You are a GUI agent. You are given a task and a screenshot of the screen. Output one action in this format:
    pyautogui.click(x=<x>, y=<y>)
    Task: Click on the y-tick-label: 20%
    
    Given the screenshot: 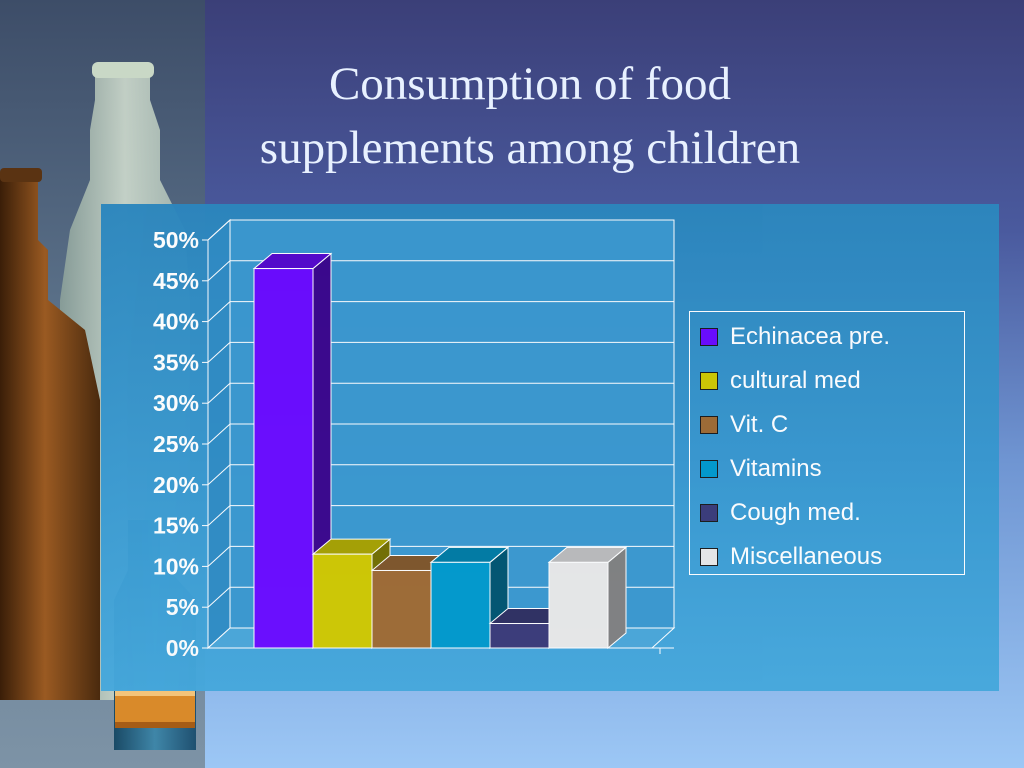 What is the action you would take?
    pyautogui.click(x=176, y=485)
    